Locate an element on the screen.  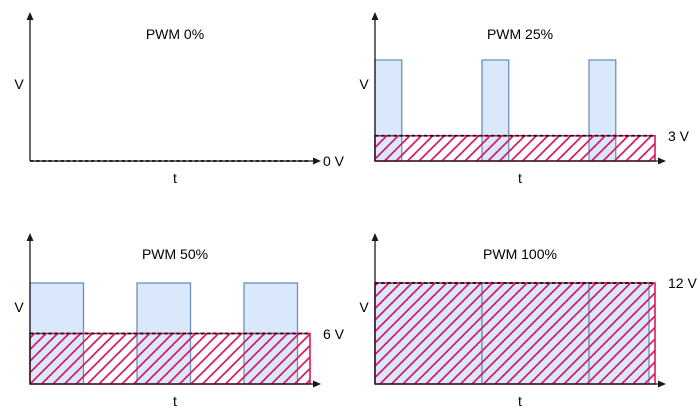
panel-title: PWM 25% is located at coordinates (520, 34).